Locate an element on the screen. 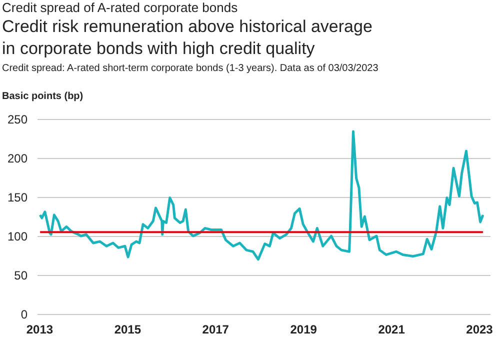 The height and width of the screenshot is (343, 500). text: Credit spread of A-rated corporate bonds is located at coordinates (120, 7).